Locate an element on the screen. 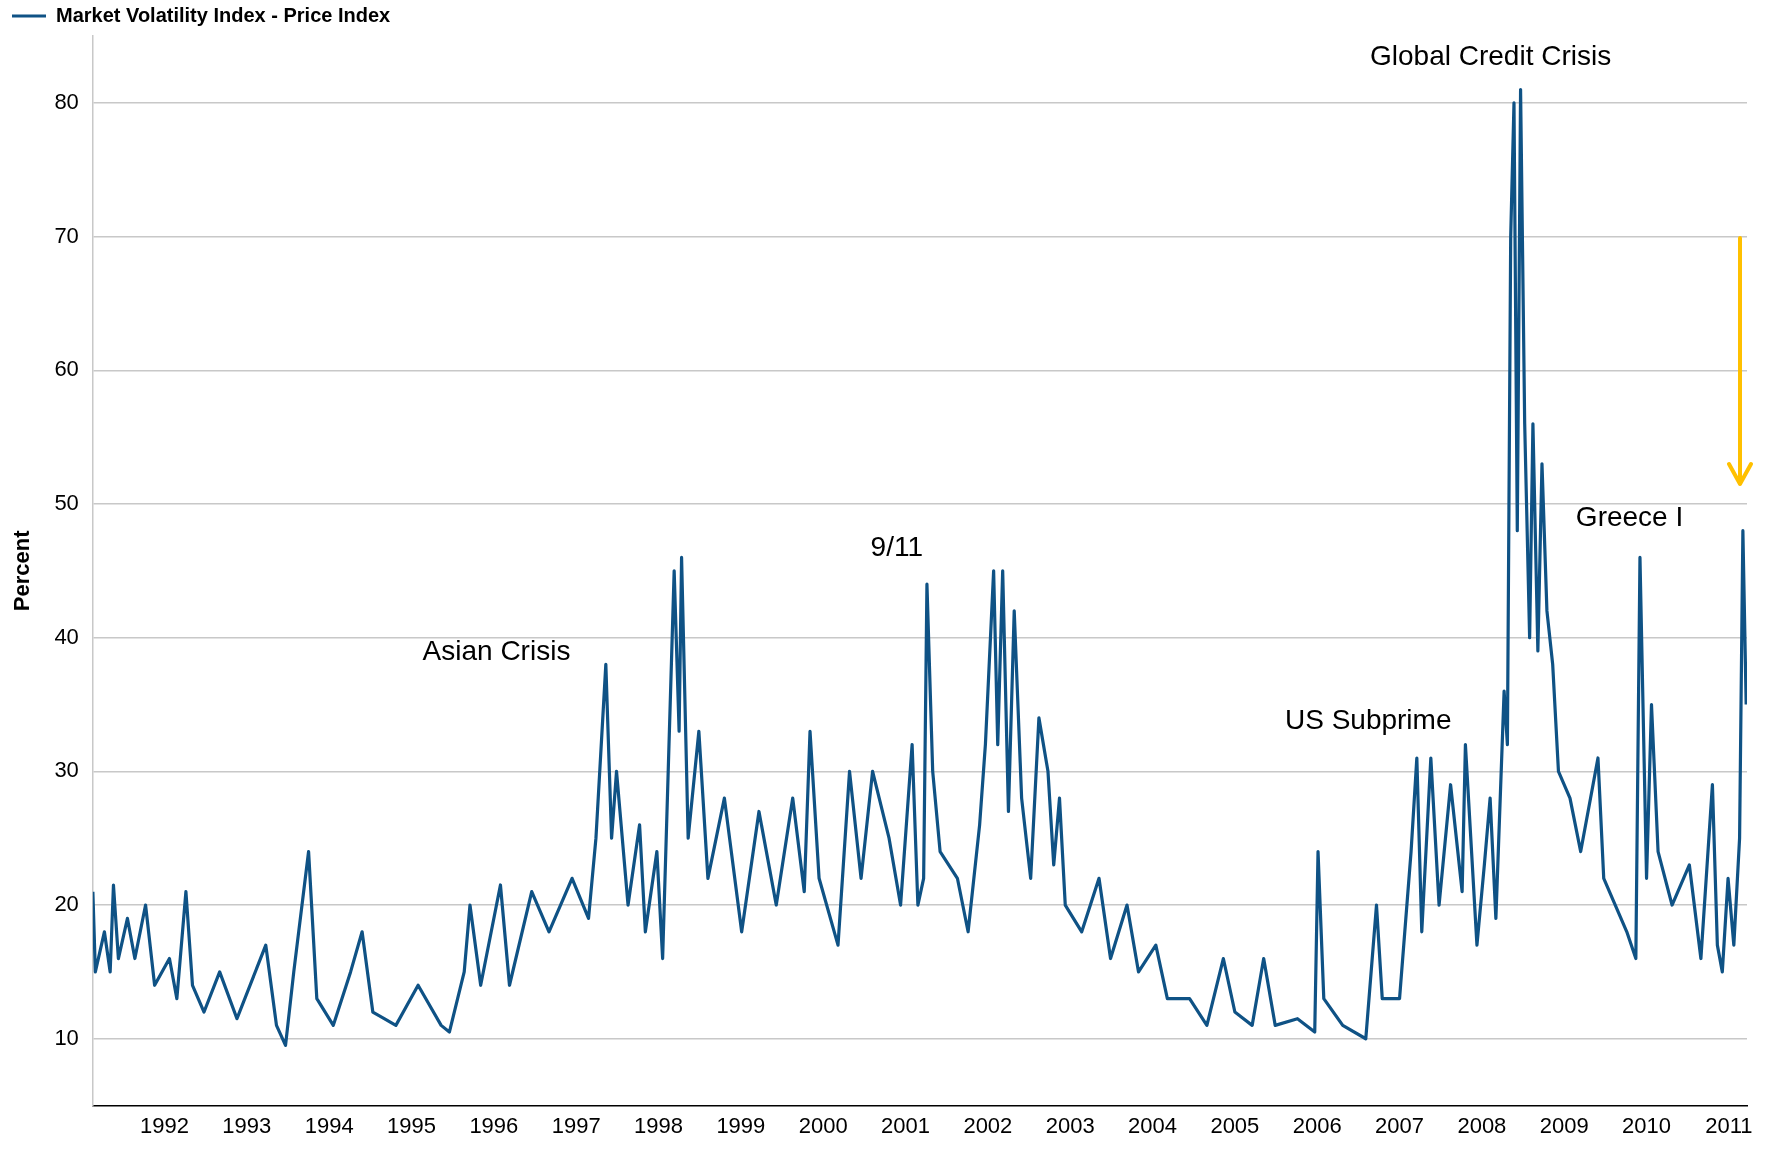 The image size is (1777, 1152). y-tick-label: 80 is located at coordinates (66, 101).